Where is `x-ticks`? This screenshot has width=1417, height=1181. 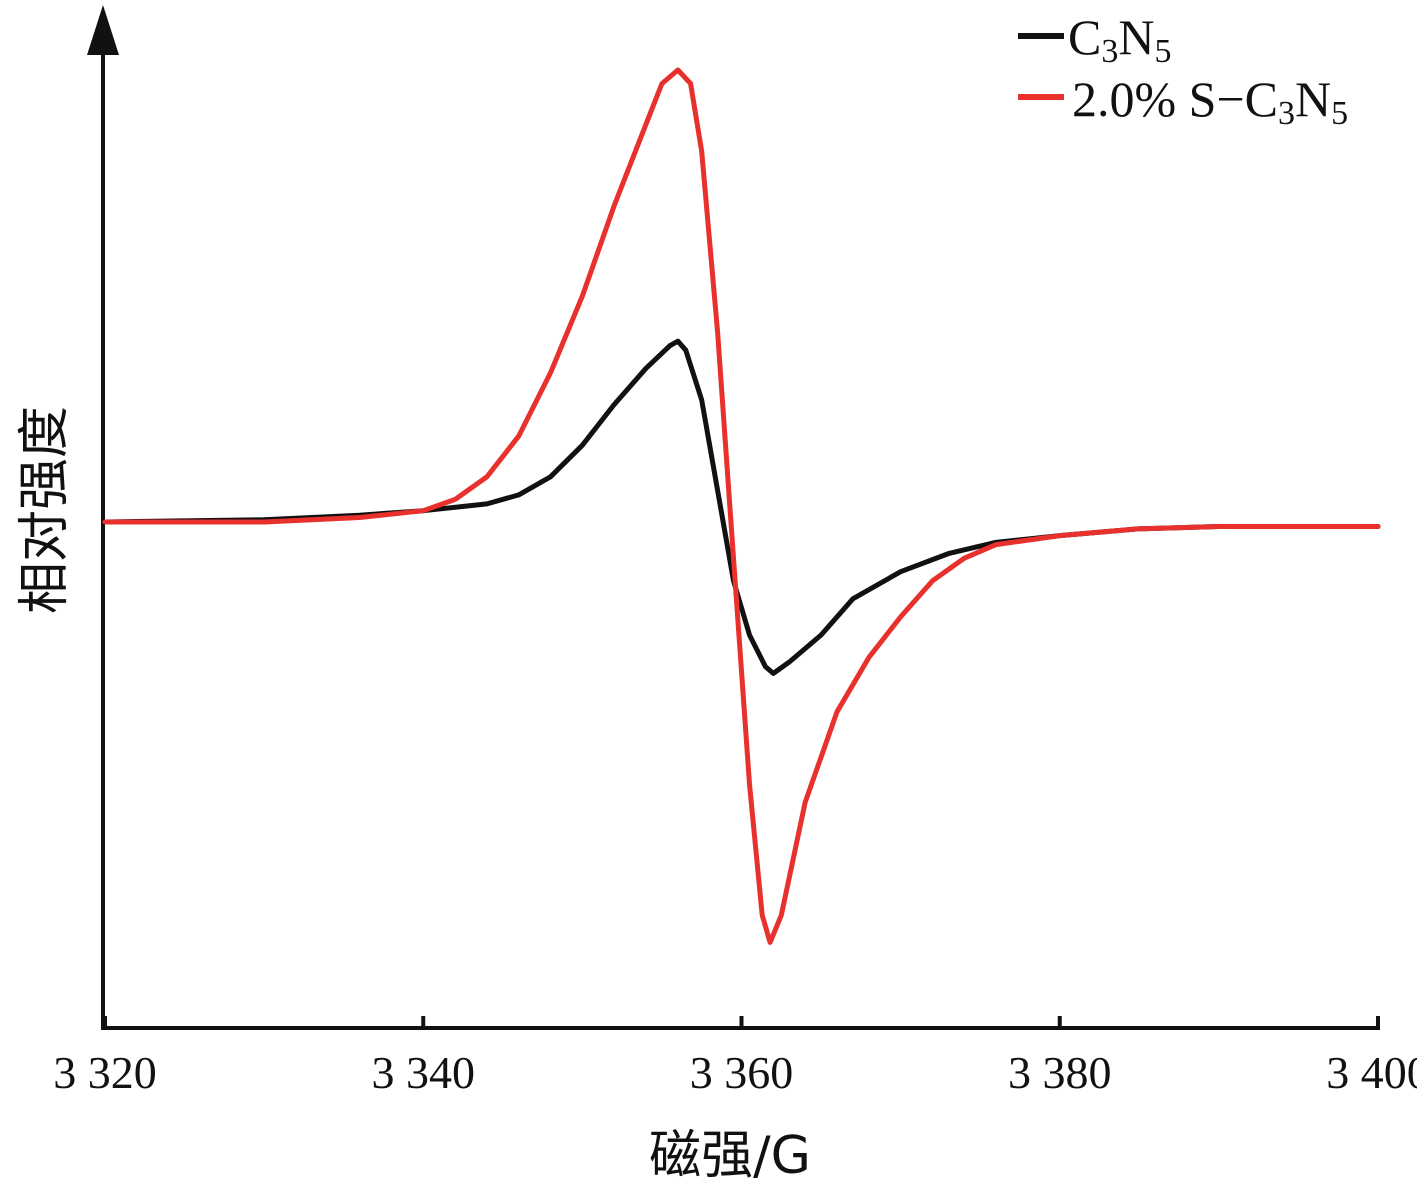
x-ticks is located at coordinates (741, 1022).